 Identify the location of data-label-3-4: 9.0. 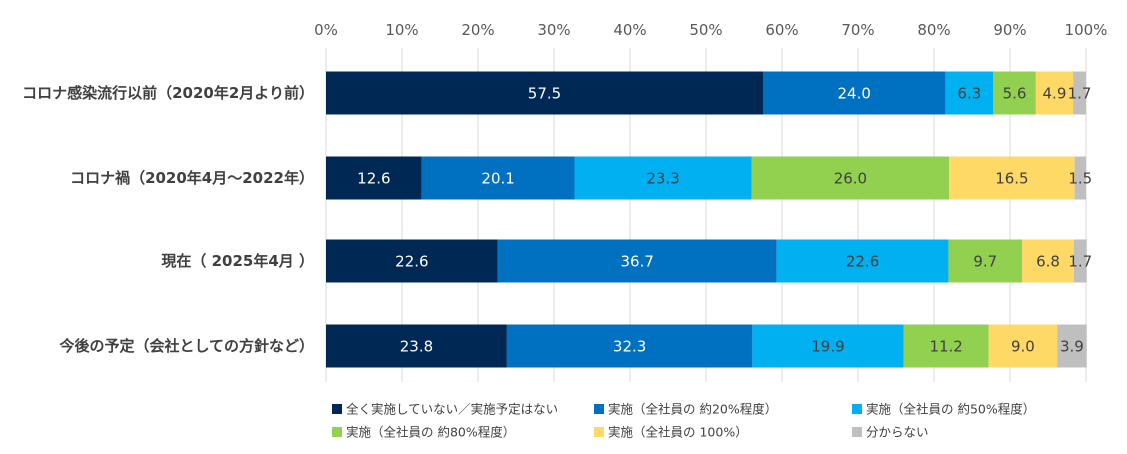
(1023, 347).